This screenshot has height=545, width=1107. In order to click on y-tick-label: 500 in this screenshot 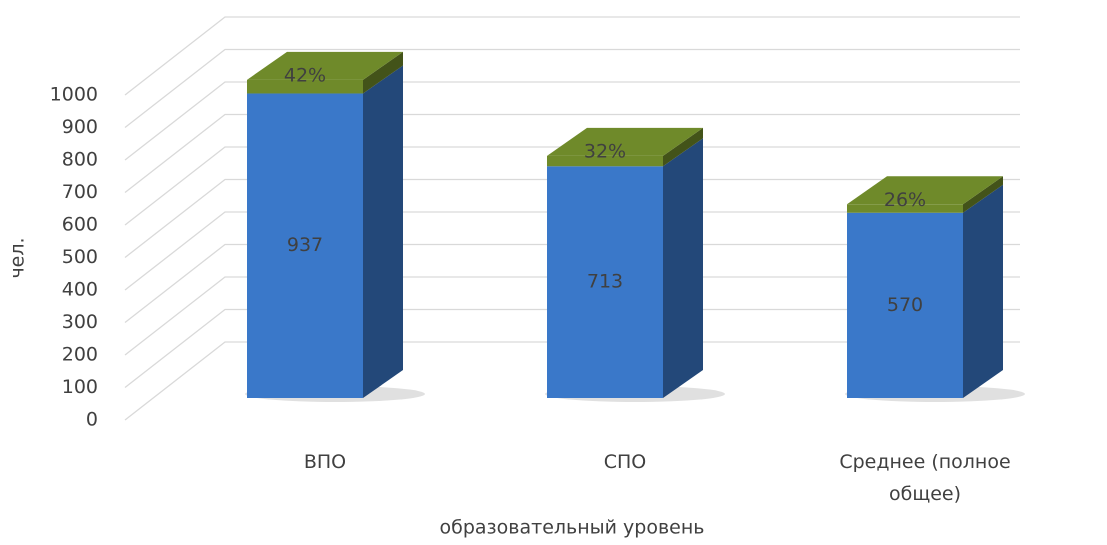, I will do `click(80, 257)`.